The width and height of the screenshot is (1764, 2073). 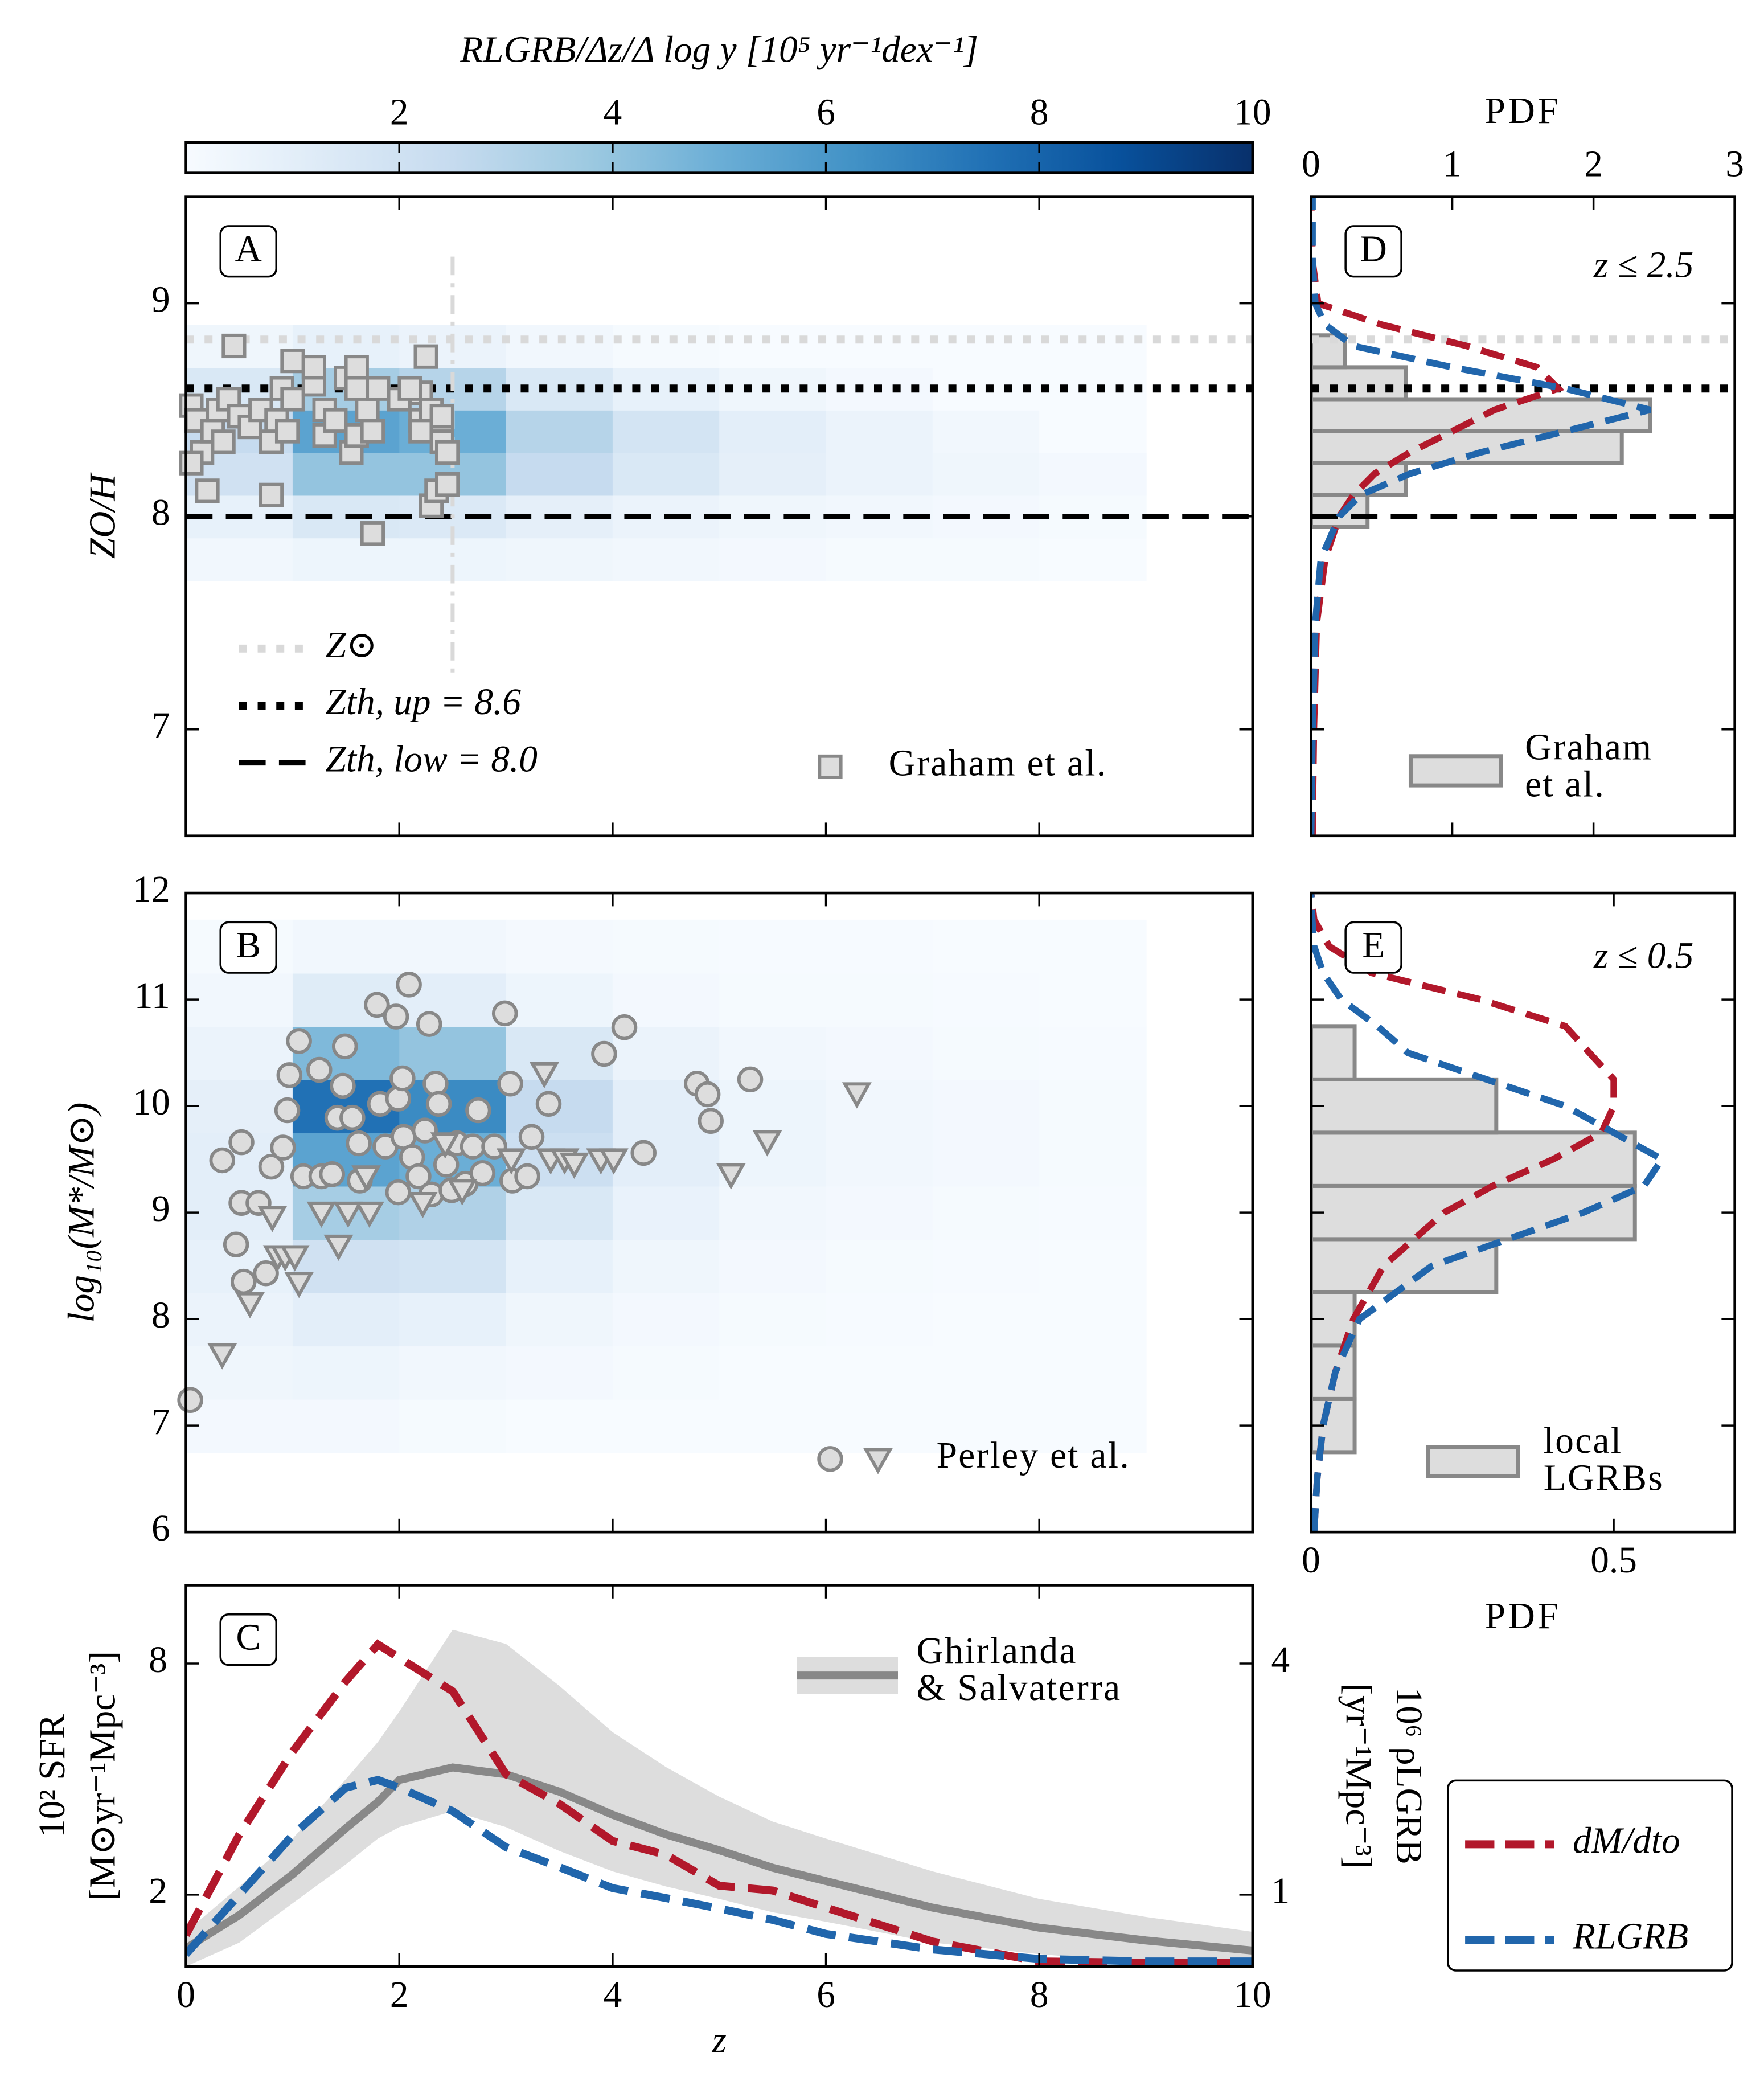 What do you see at coordinates (719, 2039) in the screenshot?
I see `x-axis-label: z` at bounding box center [719, 2039].